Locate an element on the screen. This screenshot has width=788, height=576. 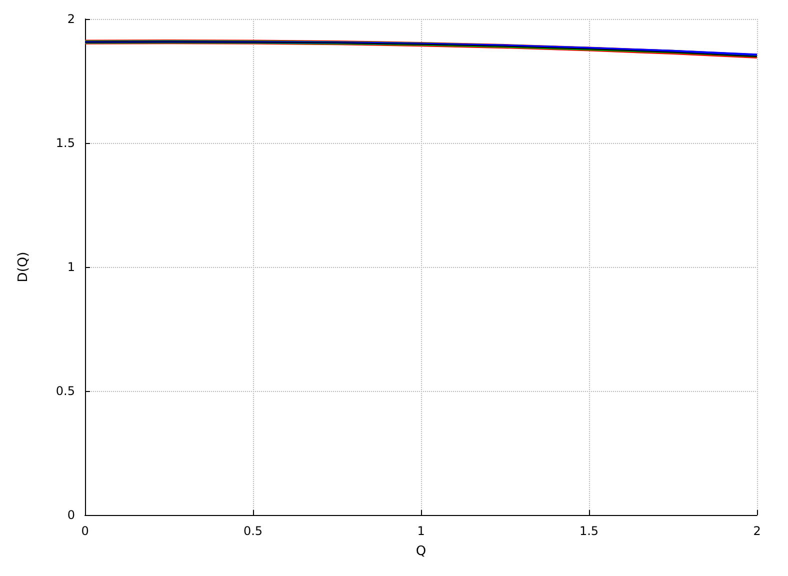
x-tick-label: 0.5 is located at coordinates (253, 531).